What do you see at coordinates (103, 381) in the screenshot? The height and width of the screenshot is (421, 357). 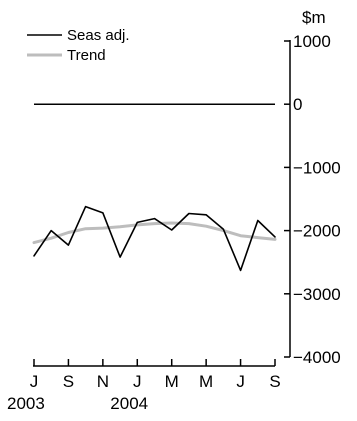 I see `x-tick-label: N` at bounding box center [103, 381].